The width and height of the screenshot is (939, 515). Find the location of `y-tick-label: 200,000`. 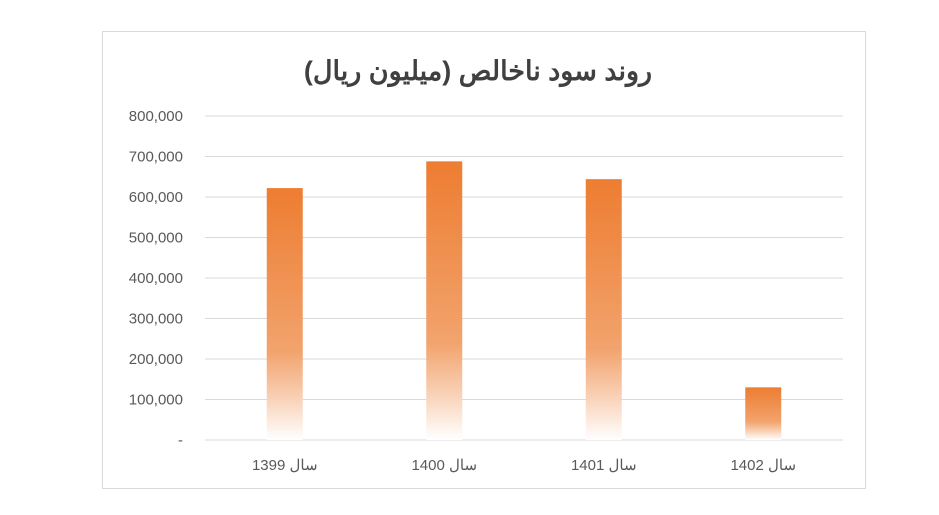

y-tick-label: 200,000 is located at coordinates (156, 359).